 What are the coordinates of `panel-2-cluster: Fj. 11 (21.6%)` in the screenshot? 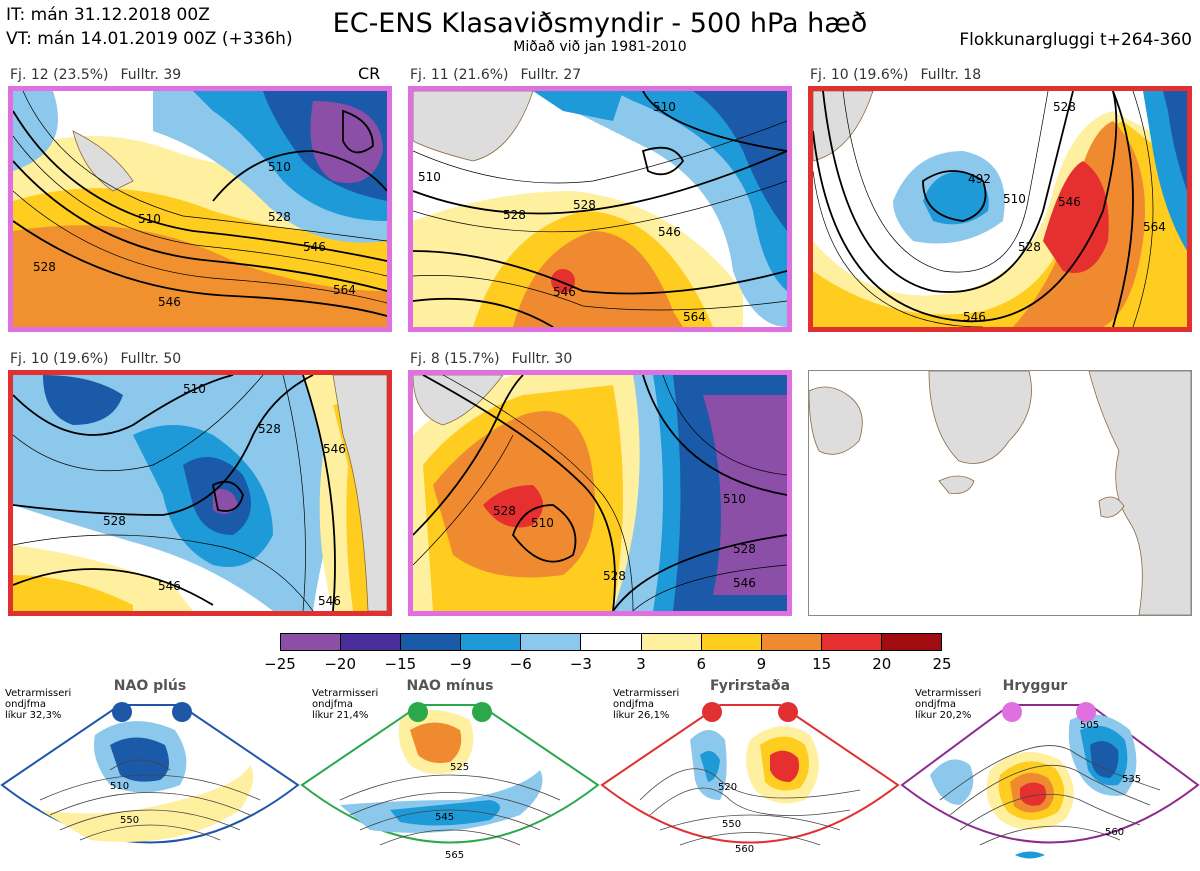 It's located at (459, 75).